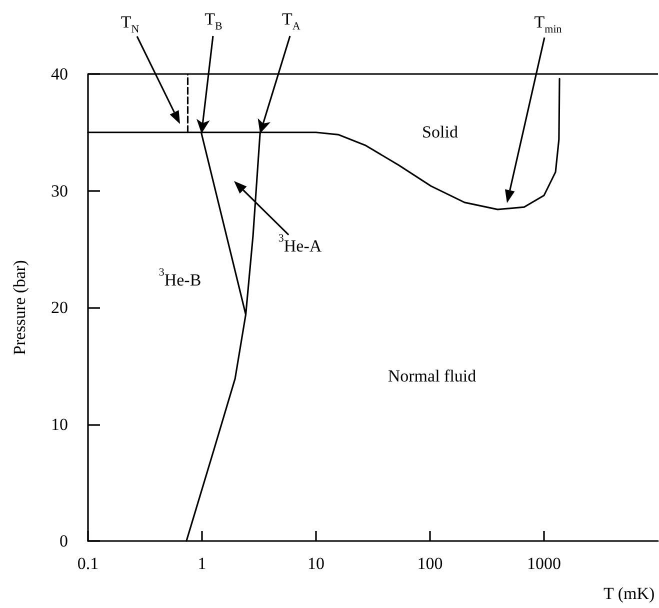  Describe the element at coordinates (64, 541) in the screenshot. I see `y-tick-label: 0` at that location.